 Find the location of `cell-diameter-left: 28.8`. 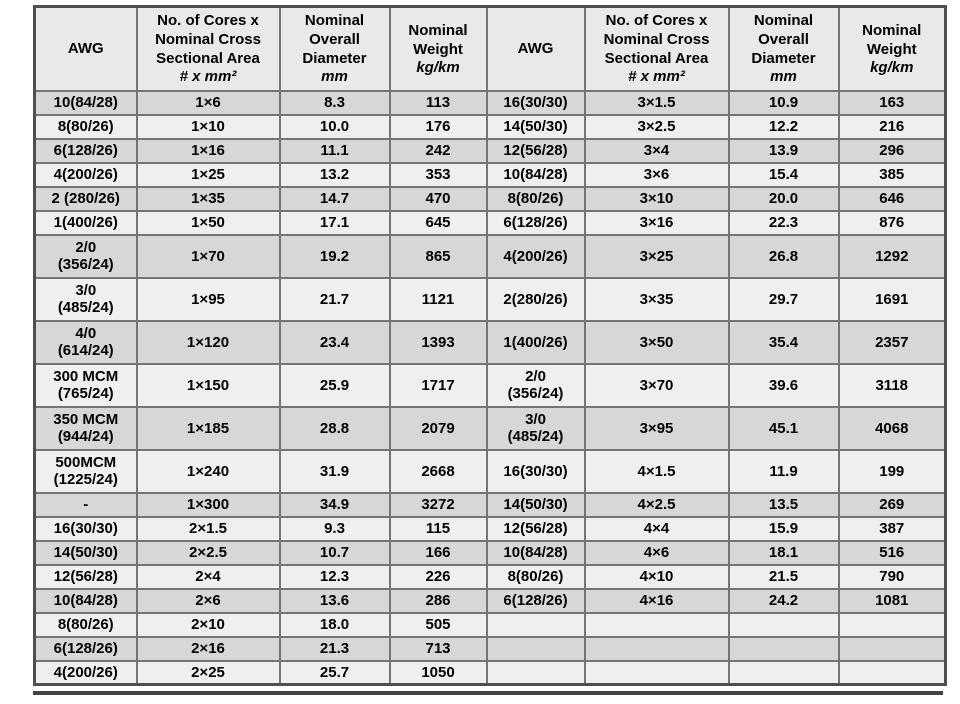

cell-diameter-left: 28.8 is located at coordinates (334, 428).